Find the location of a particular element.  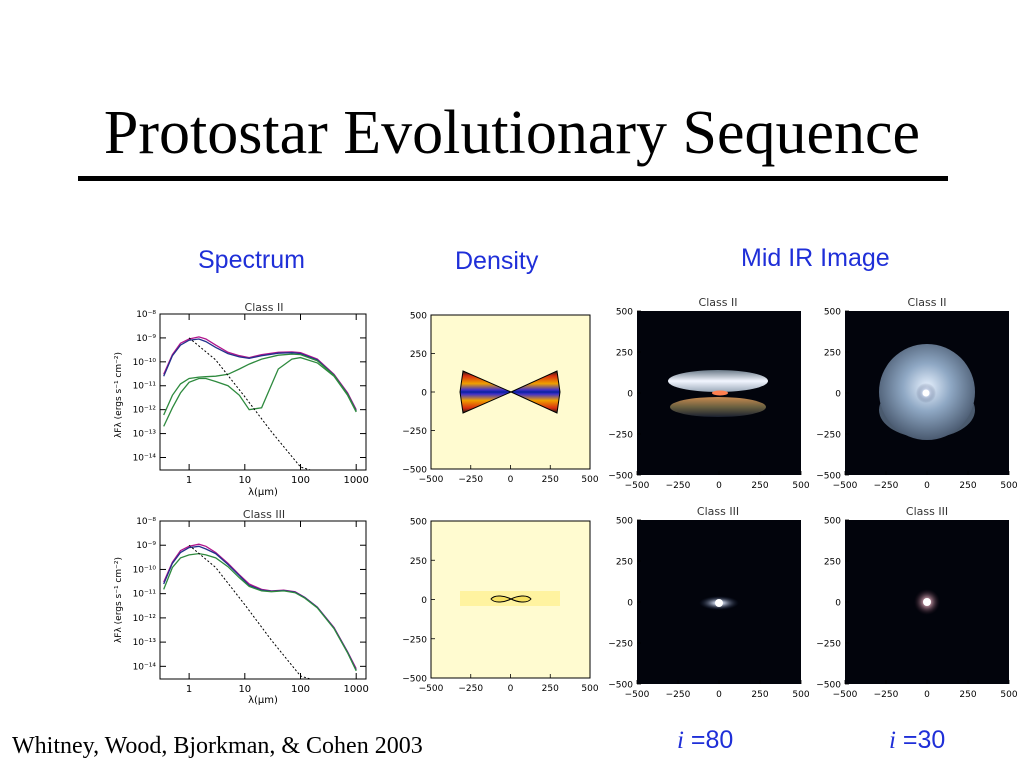

density-panel-class-ii: 500 250 0 −250 −500−500 −250 0 250 500 is located at coordinates (500, 399).